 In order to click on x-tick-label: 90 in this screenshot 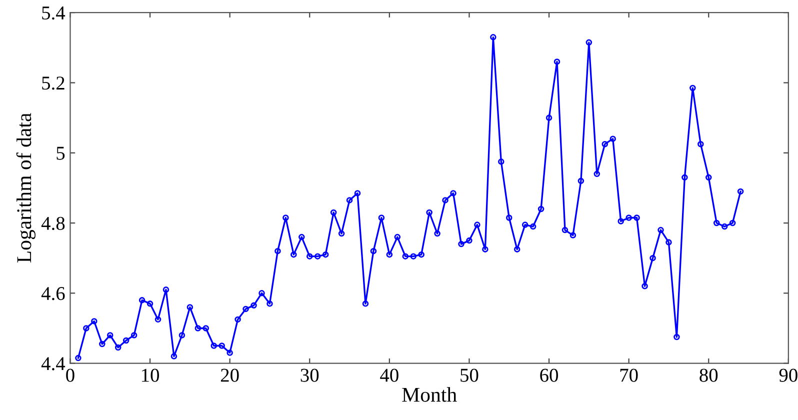, I will do `click(788, 375)`.